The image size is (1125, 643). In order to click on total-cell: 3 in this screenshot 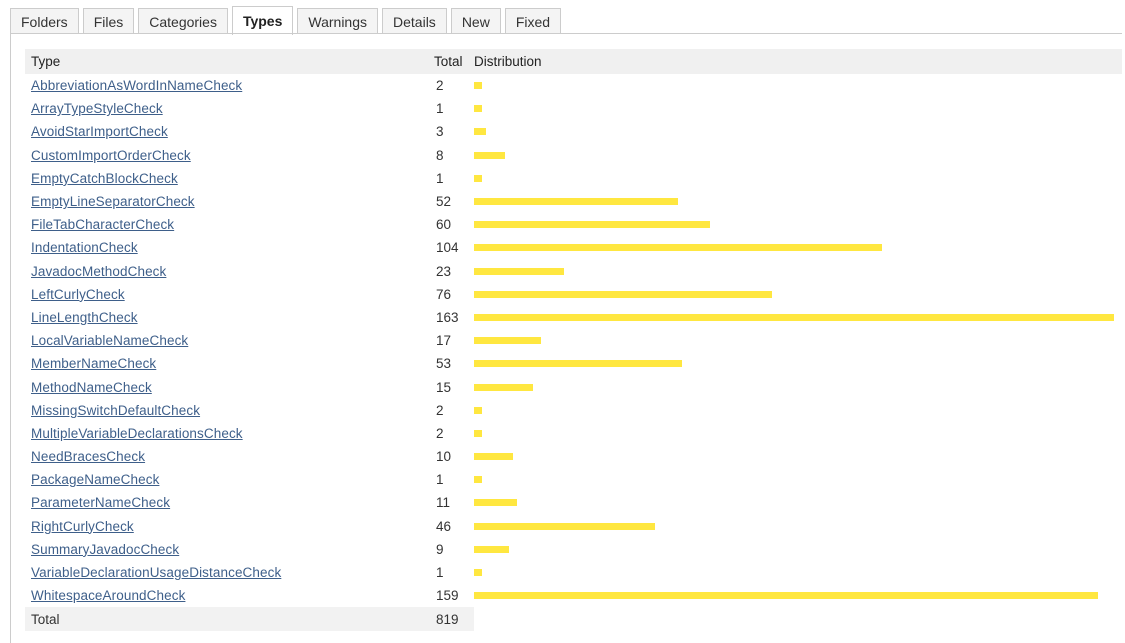, I will do `click(440, 132)`.